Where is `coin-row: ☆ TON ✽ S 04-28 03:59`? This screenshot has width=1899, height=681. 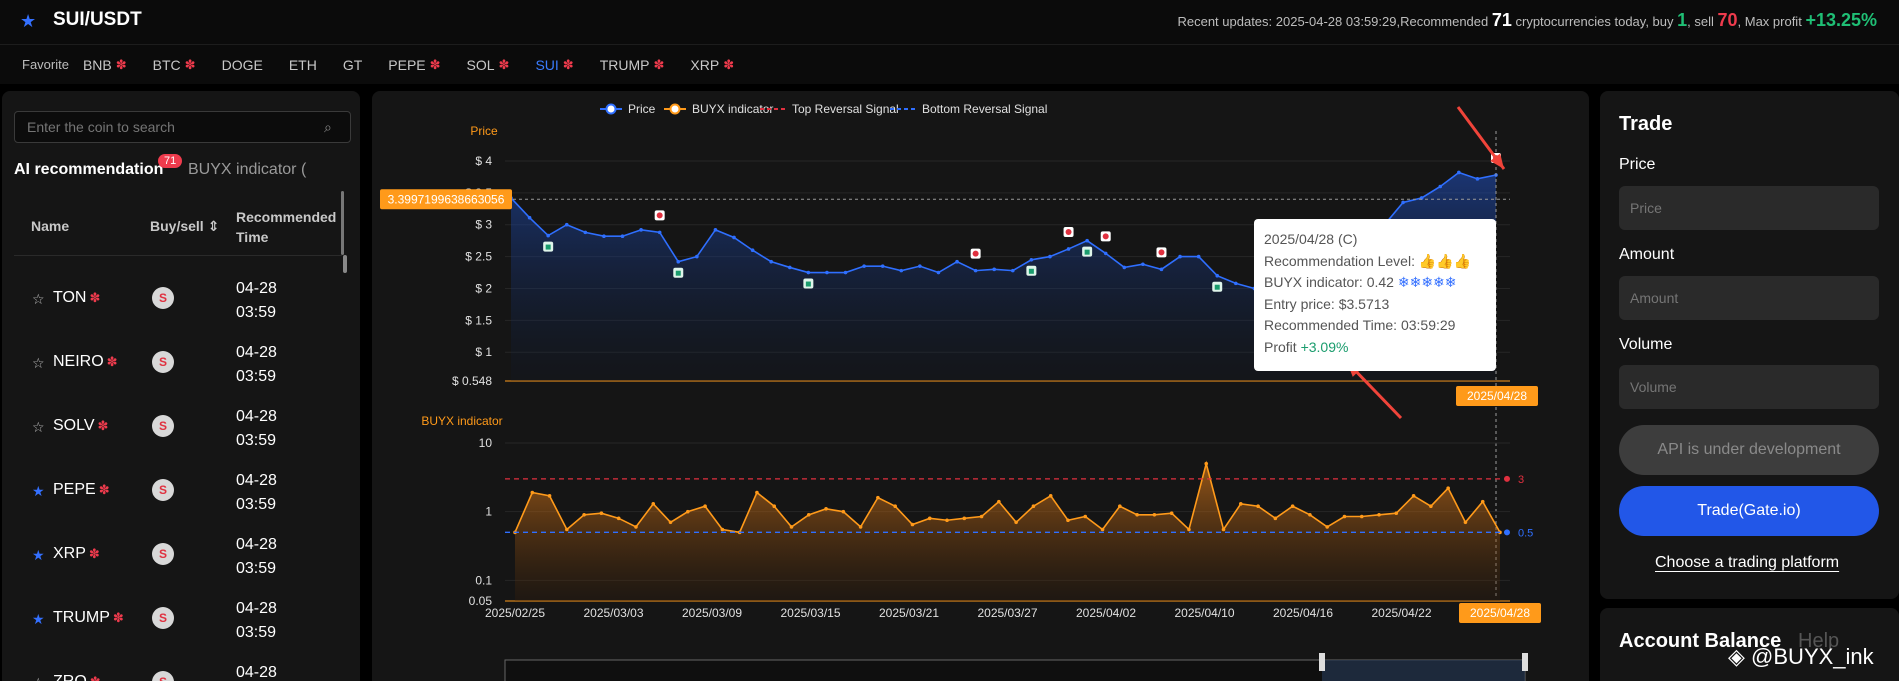
coin-row: ☆ TON ✽ S 04-28 03:59 is located at coordinates (179, 299).